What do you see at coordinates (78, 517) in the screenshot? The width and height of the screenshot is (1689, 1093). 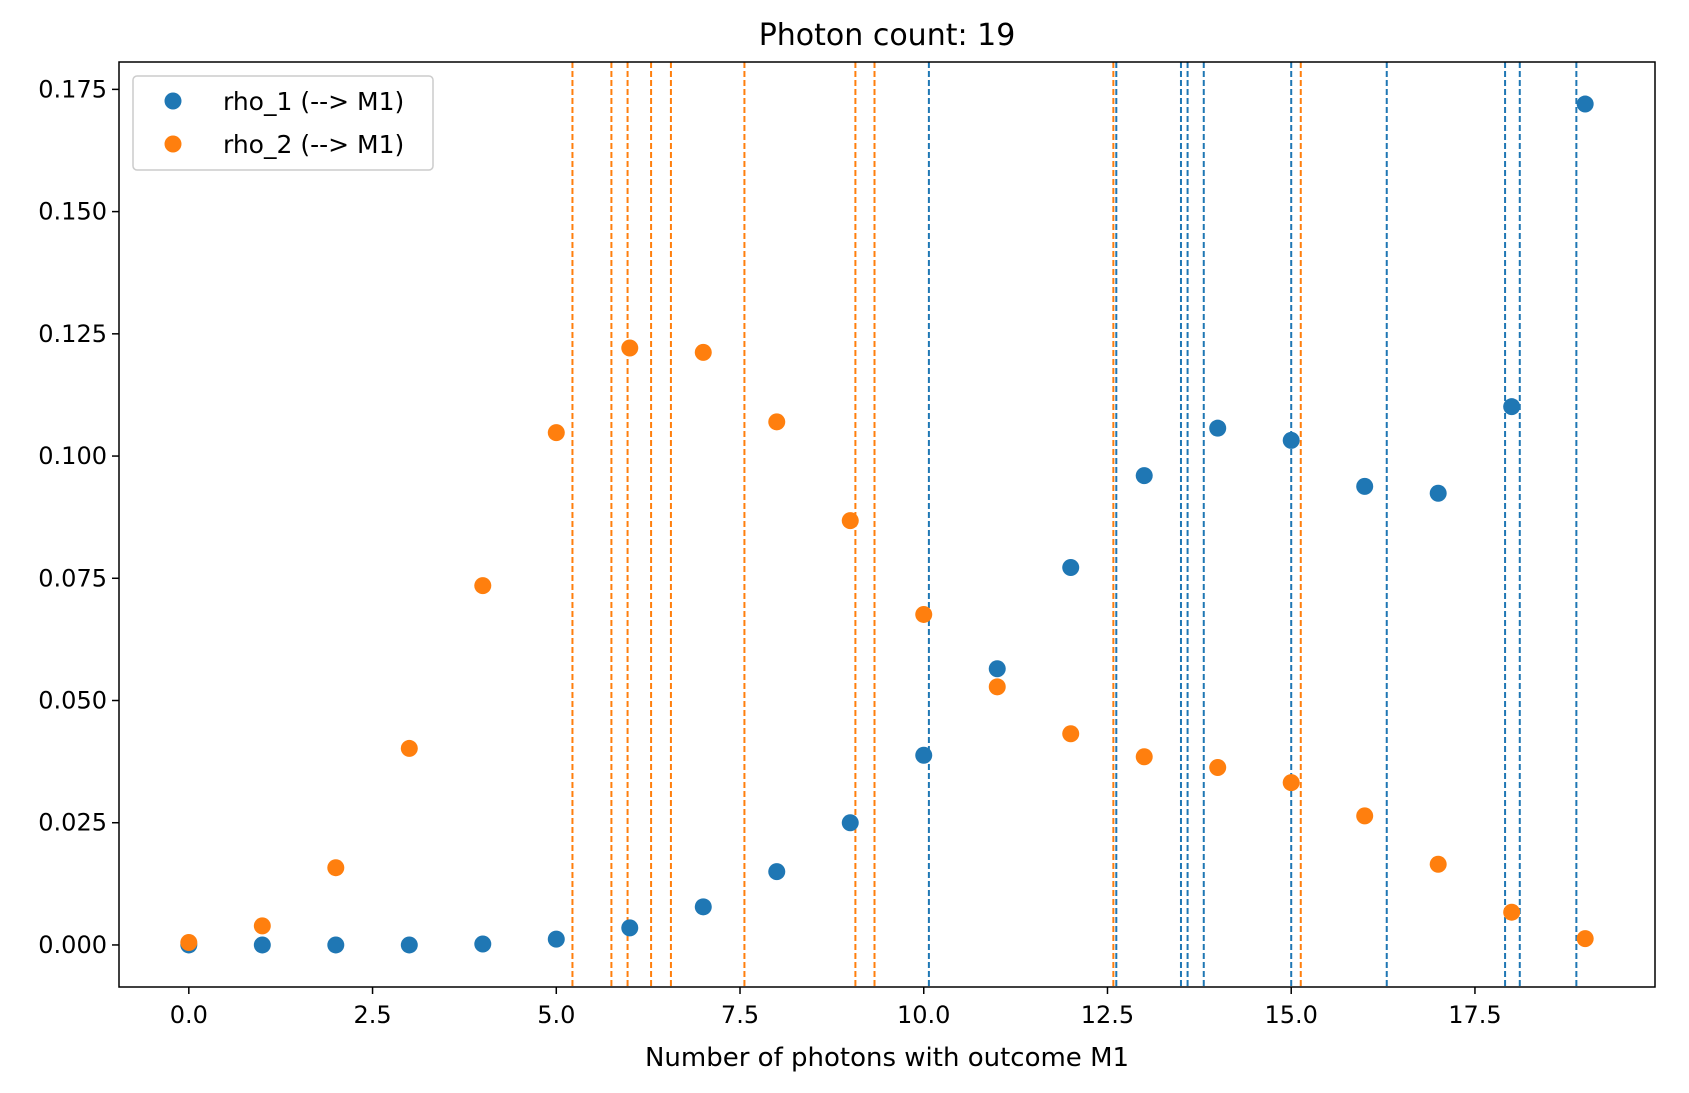 I see `y-axis: 0.000 0.025 0.050 0.075 0.100 0.125 0.150 0.175` at bounding box center [78, 517].